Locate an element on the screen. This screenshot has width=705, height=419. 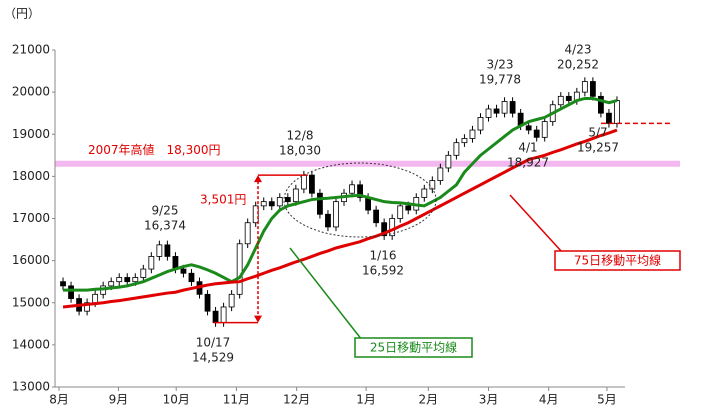
y-tick-label: 17000 is located at coordinates (31, 218).